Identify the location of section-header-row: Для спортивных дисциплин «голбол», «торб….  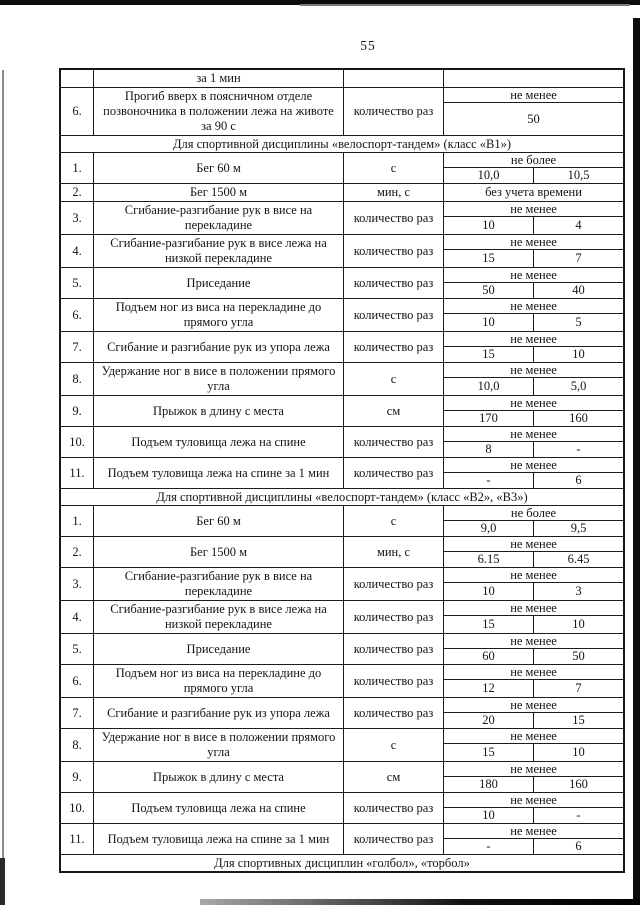
(342, 862).